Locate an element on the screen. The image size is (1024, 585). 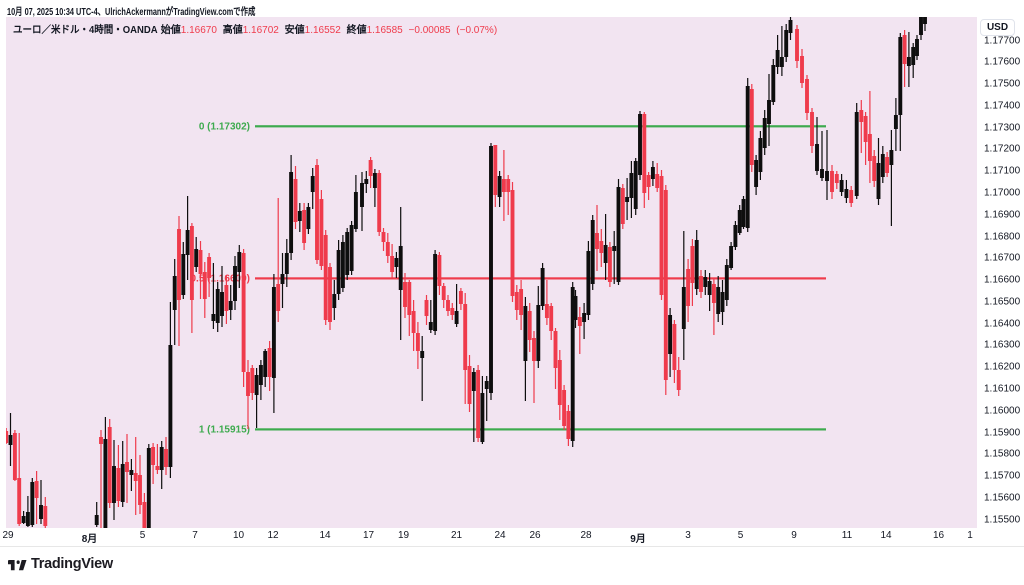
svg-text: 0 (1.17302) is located at coordinates (224, 127).